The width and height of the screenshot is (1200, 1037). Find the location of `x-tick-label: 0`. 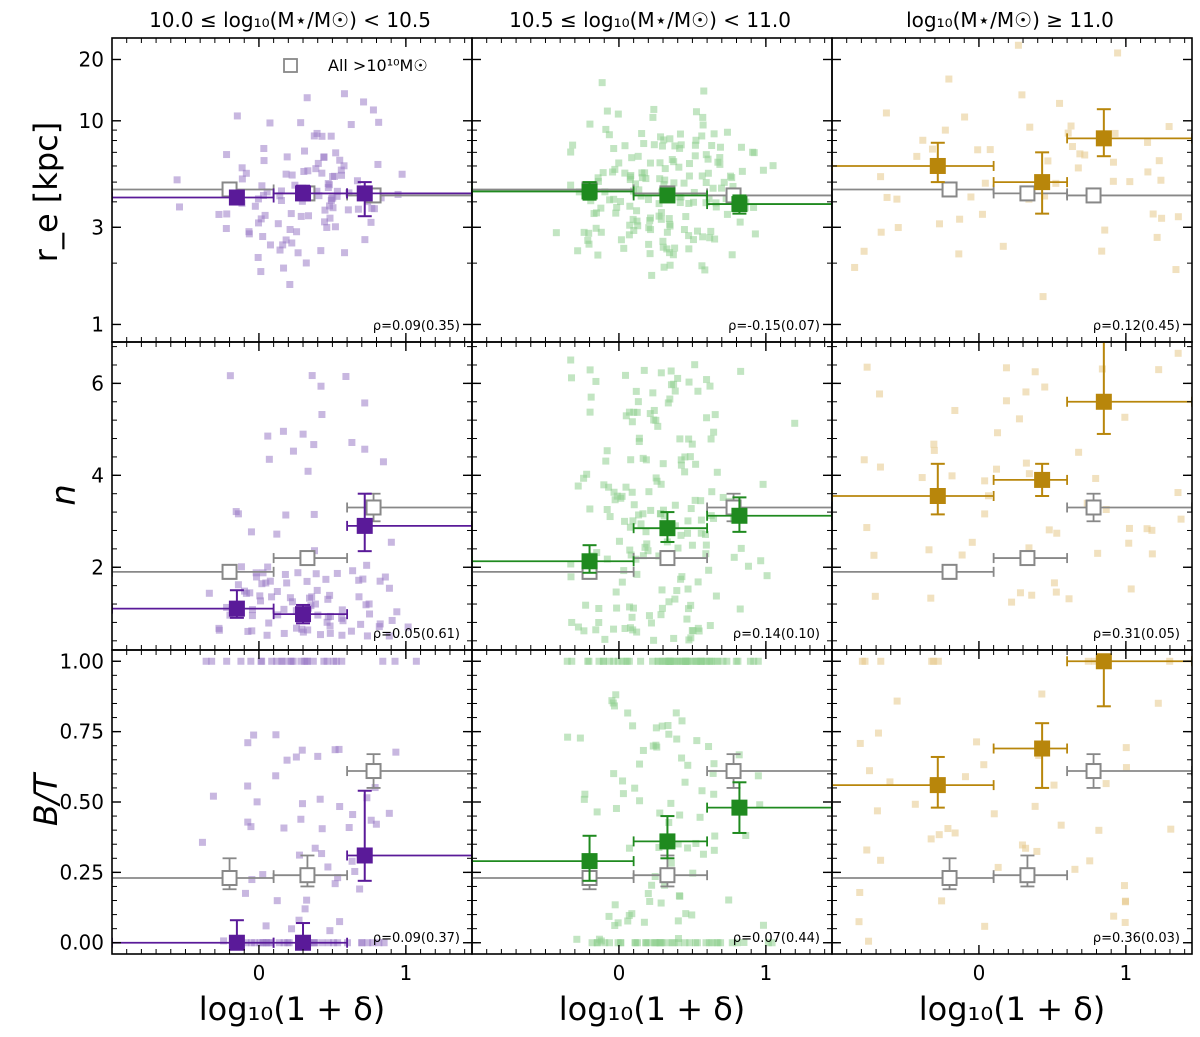

x-tick-label: 0 is located at coordinates (259, 973).